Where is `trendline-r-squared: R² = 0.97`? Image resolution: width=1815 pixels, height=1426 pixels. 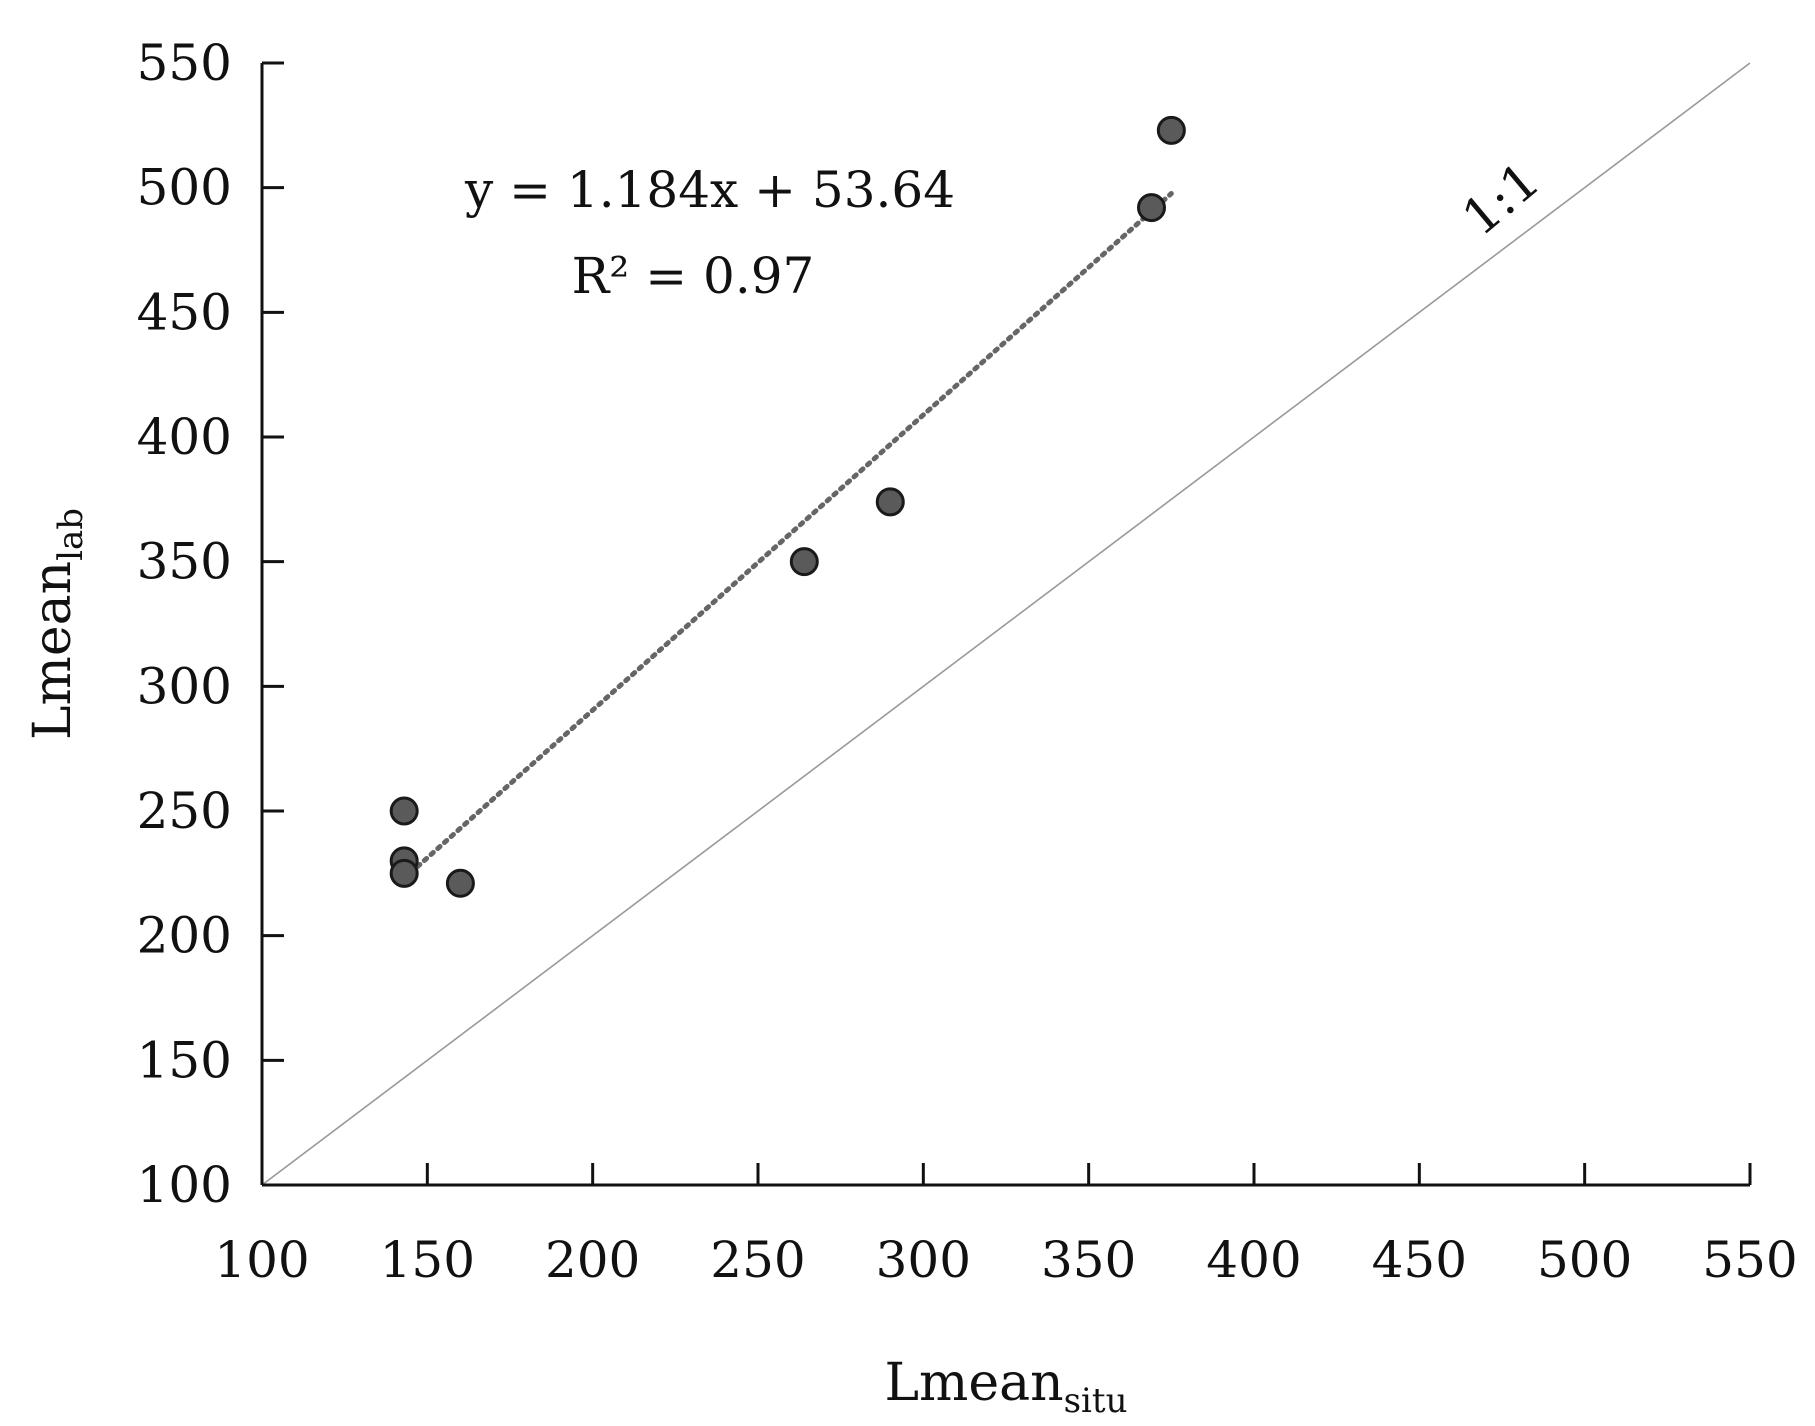
trendline-r-squared: R² = 0.97 is located at coordinates (693, 276).